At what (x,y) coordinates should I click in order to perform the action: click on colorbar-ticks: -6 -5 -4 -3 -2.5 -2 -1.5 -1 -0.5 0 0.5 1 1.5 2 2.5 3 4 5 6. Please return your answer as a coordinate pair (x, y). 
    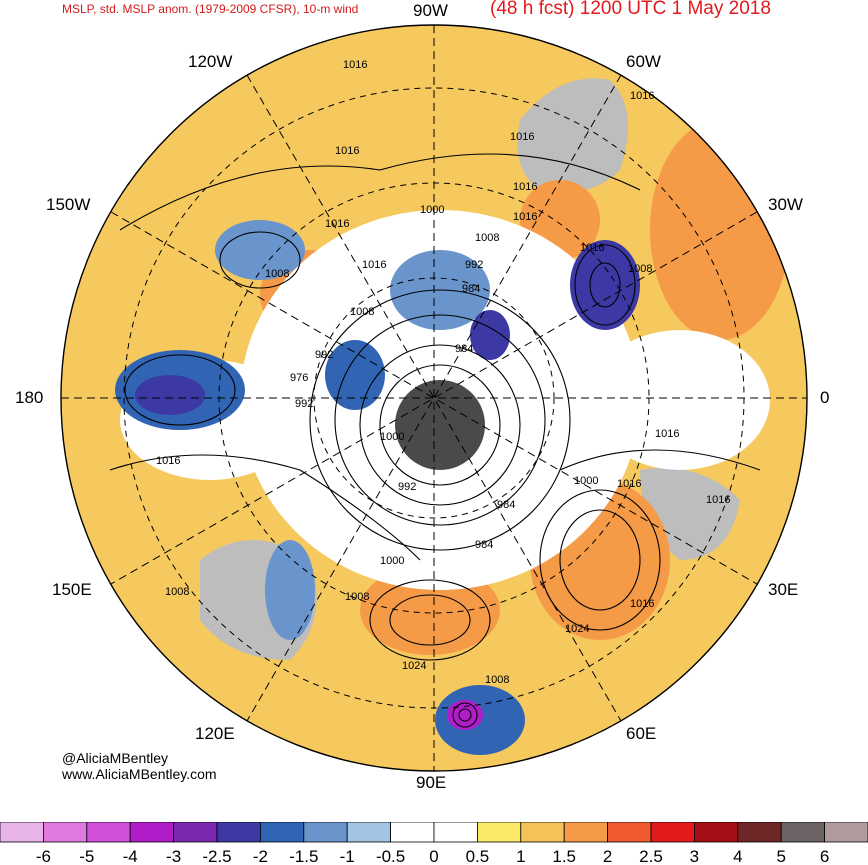
    Looking at the image, I should click on (432, 856).